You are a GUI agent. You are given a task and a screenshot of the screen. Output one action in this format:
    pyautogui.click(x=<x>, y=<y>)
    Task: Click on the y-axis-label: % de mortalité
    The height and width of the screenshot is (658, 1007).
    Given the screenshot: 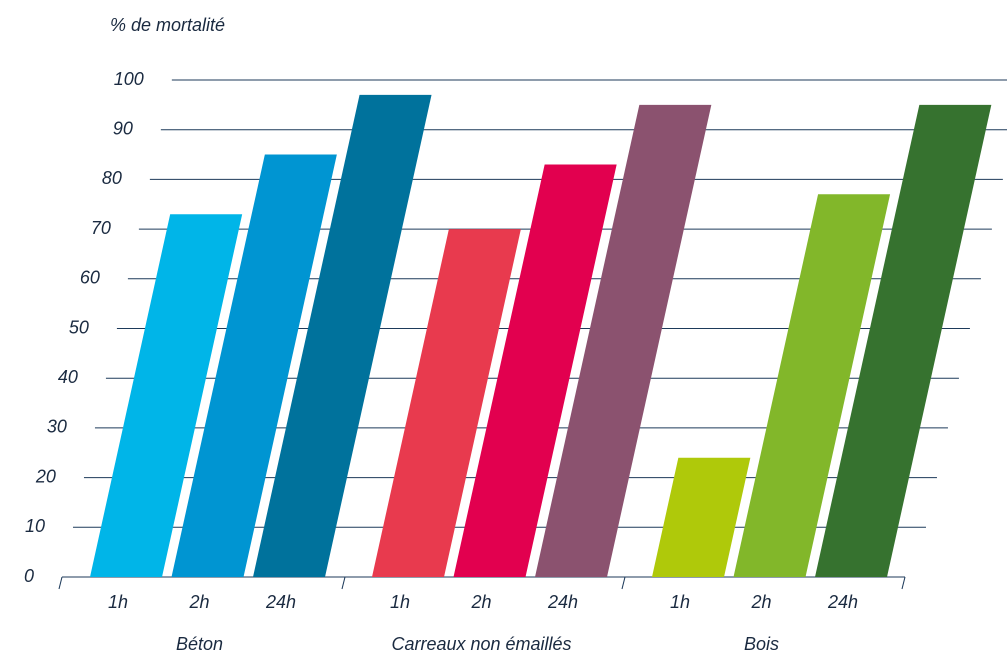 What is the action you would take?
    pyautogui.click(x=167, y=25)
    